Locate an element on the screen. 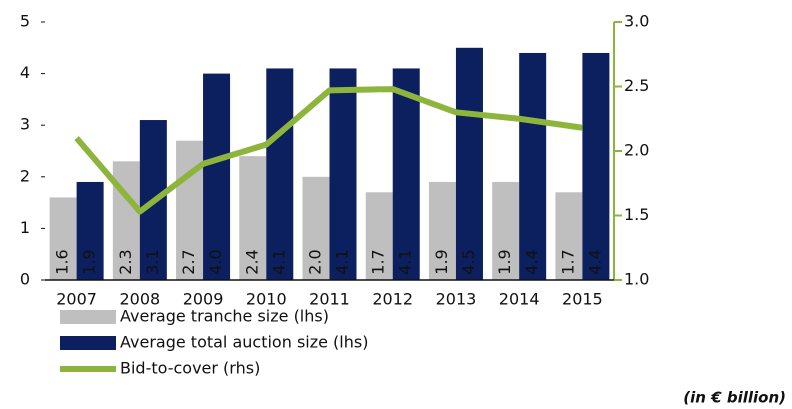 The image size is (792, 409). x-tick-label: 2009 is located at coordinates (203, 299).